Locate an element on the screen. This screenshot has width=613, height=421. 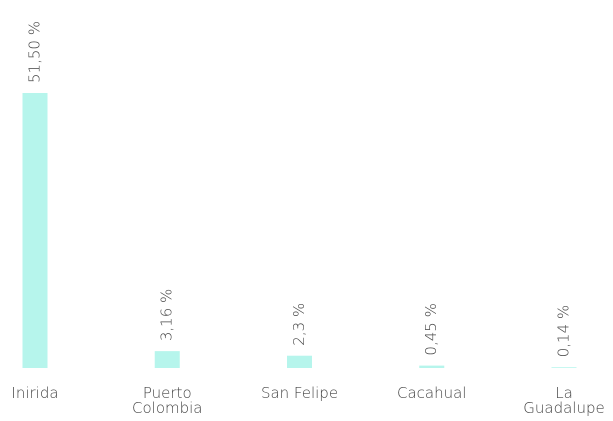
x-tick-label: San Felipe is located at coordinates (299, 393).